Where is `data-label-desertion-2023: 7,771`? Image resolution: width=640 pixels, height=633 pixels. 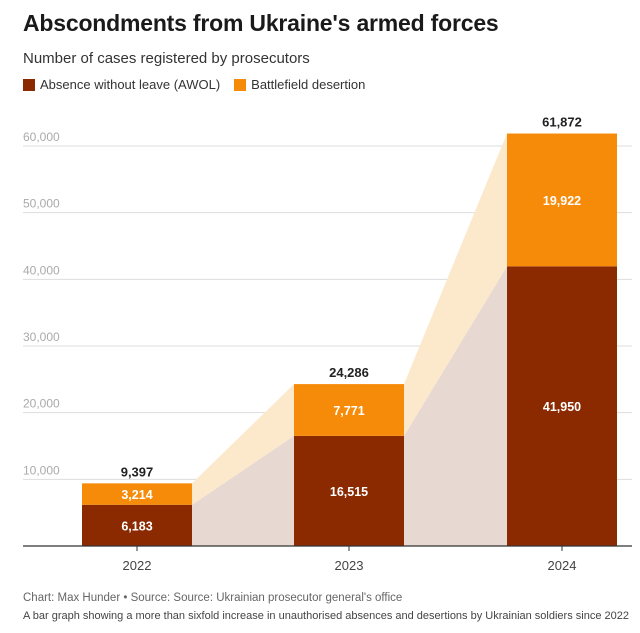
data-label-desertion-2023: 7,771 is located at coordinates (348, 411).